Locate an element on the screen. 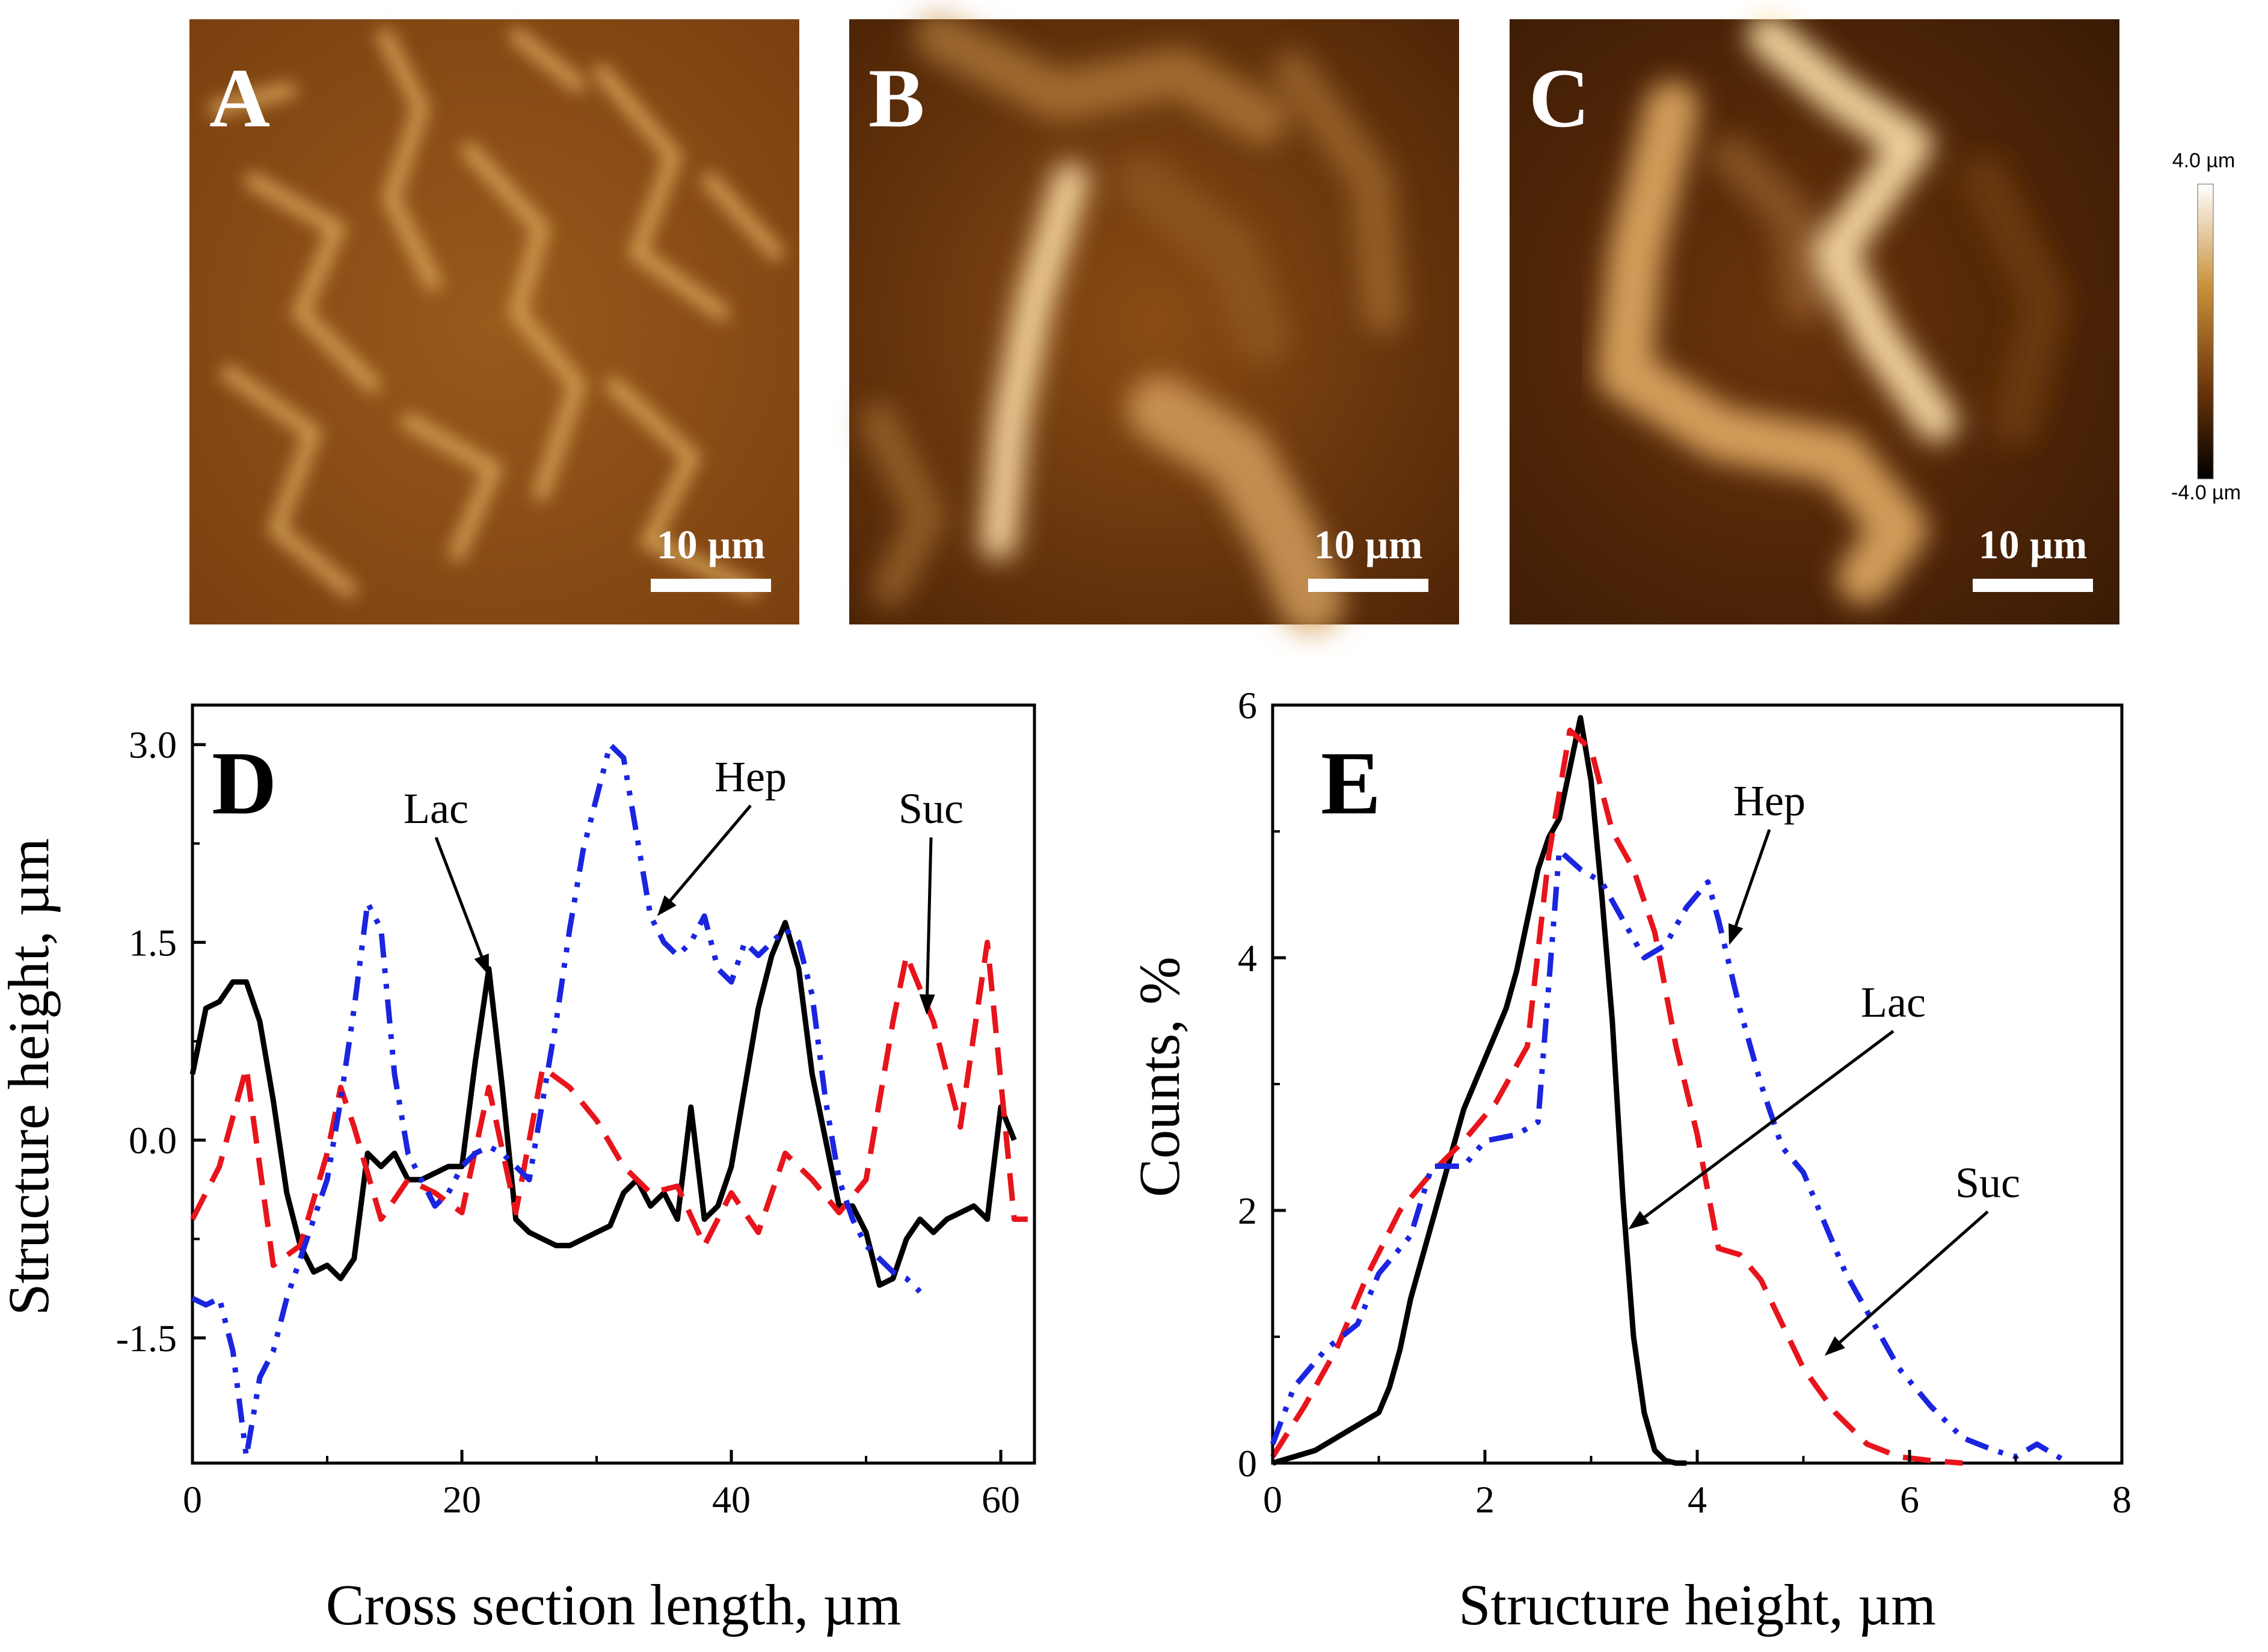 This screenshot has height=1652, width=2268. chart-e-xtick-label: 0 is located at coordinates (1272, 1499).